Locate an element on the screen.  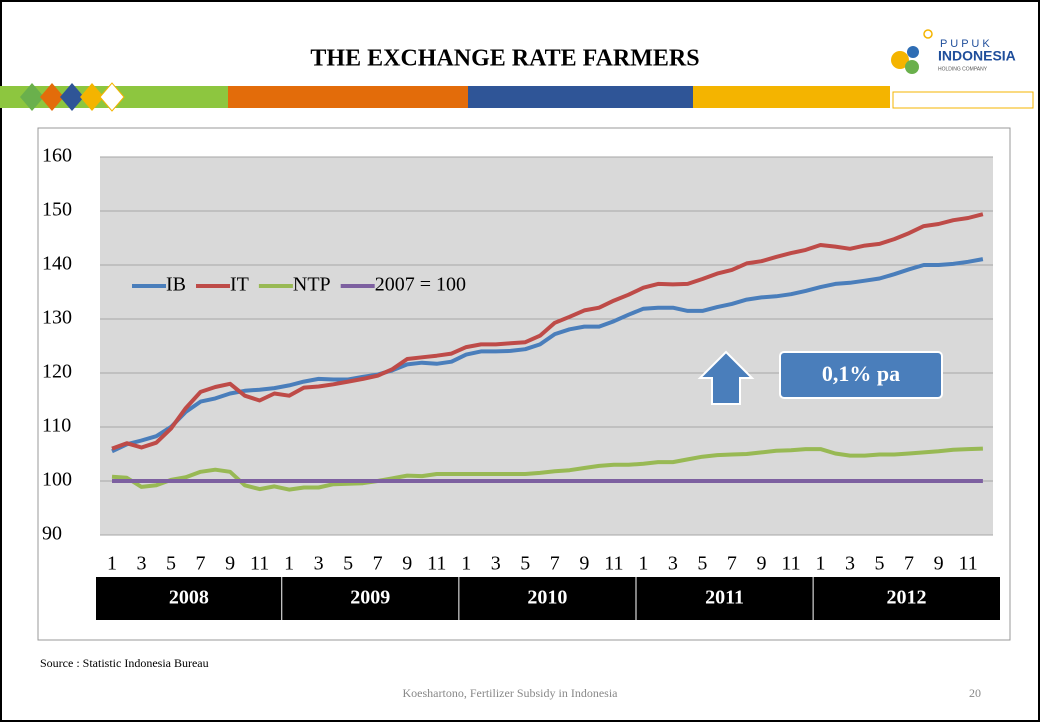
year-label: 2009 is located at coordinates (370, 598).